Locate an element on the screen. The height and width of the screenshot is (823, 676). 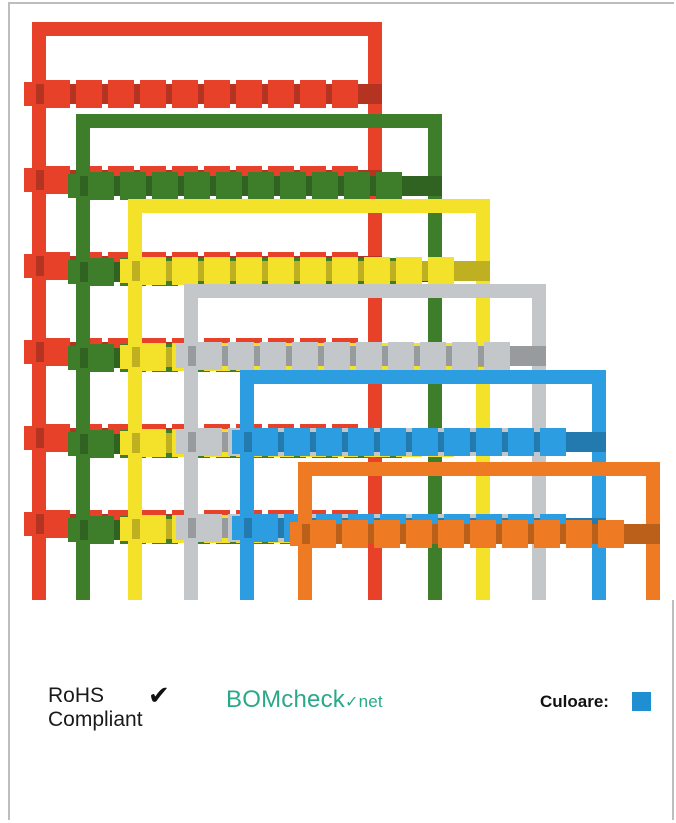
color-swatch is located at coordinates (641, 701).